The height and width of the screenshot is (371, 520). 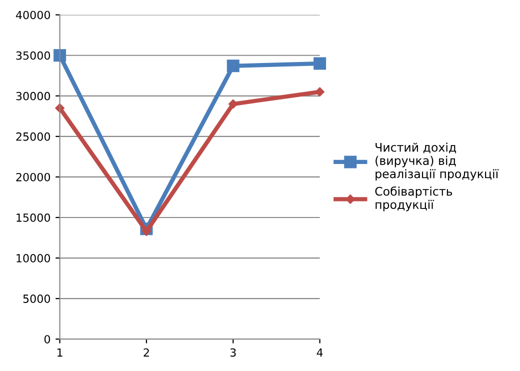 I want to click on y-tick-label: 25000, so click(x=33, y=136).